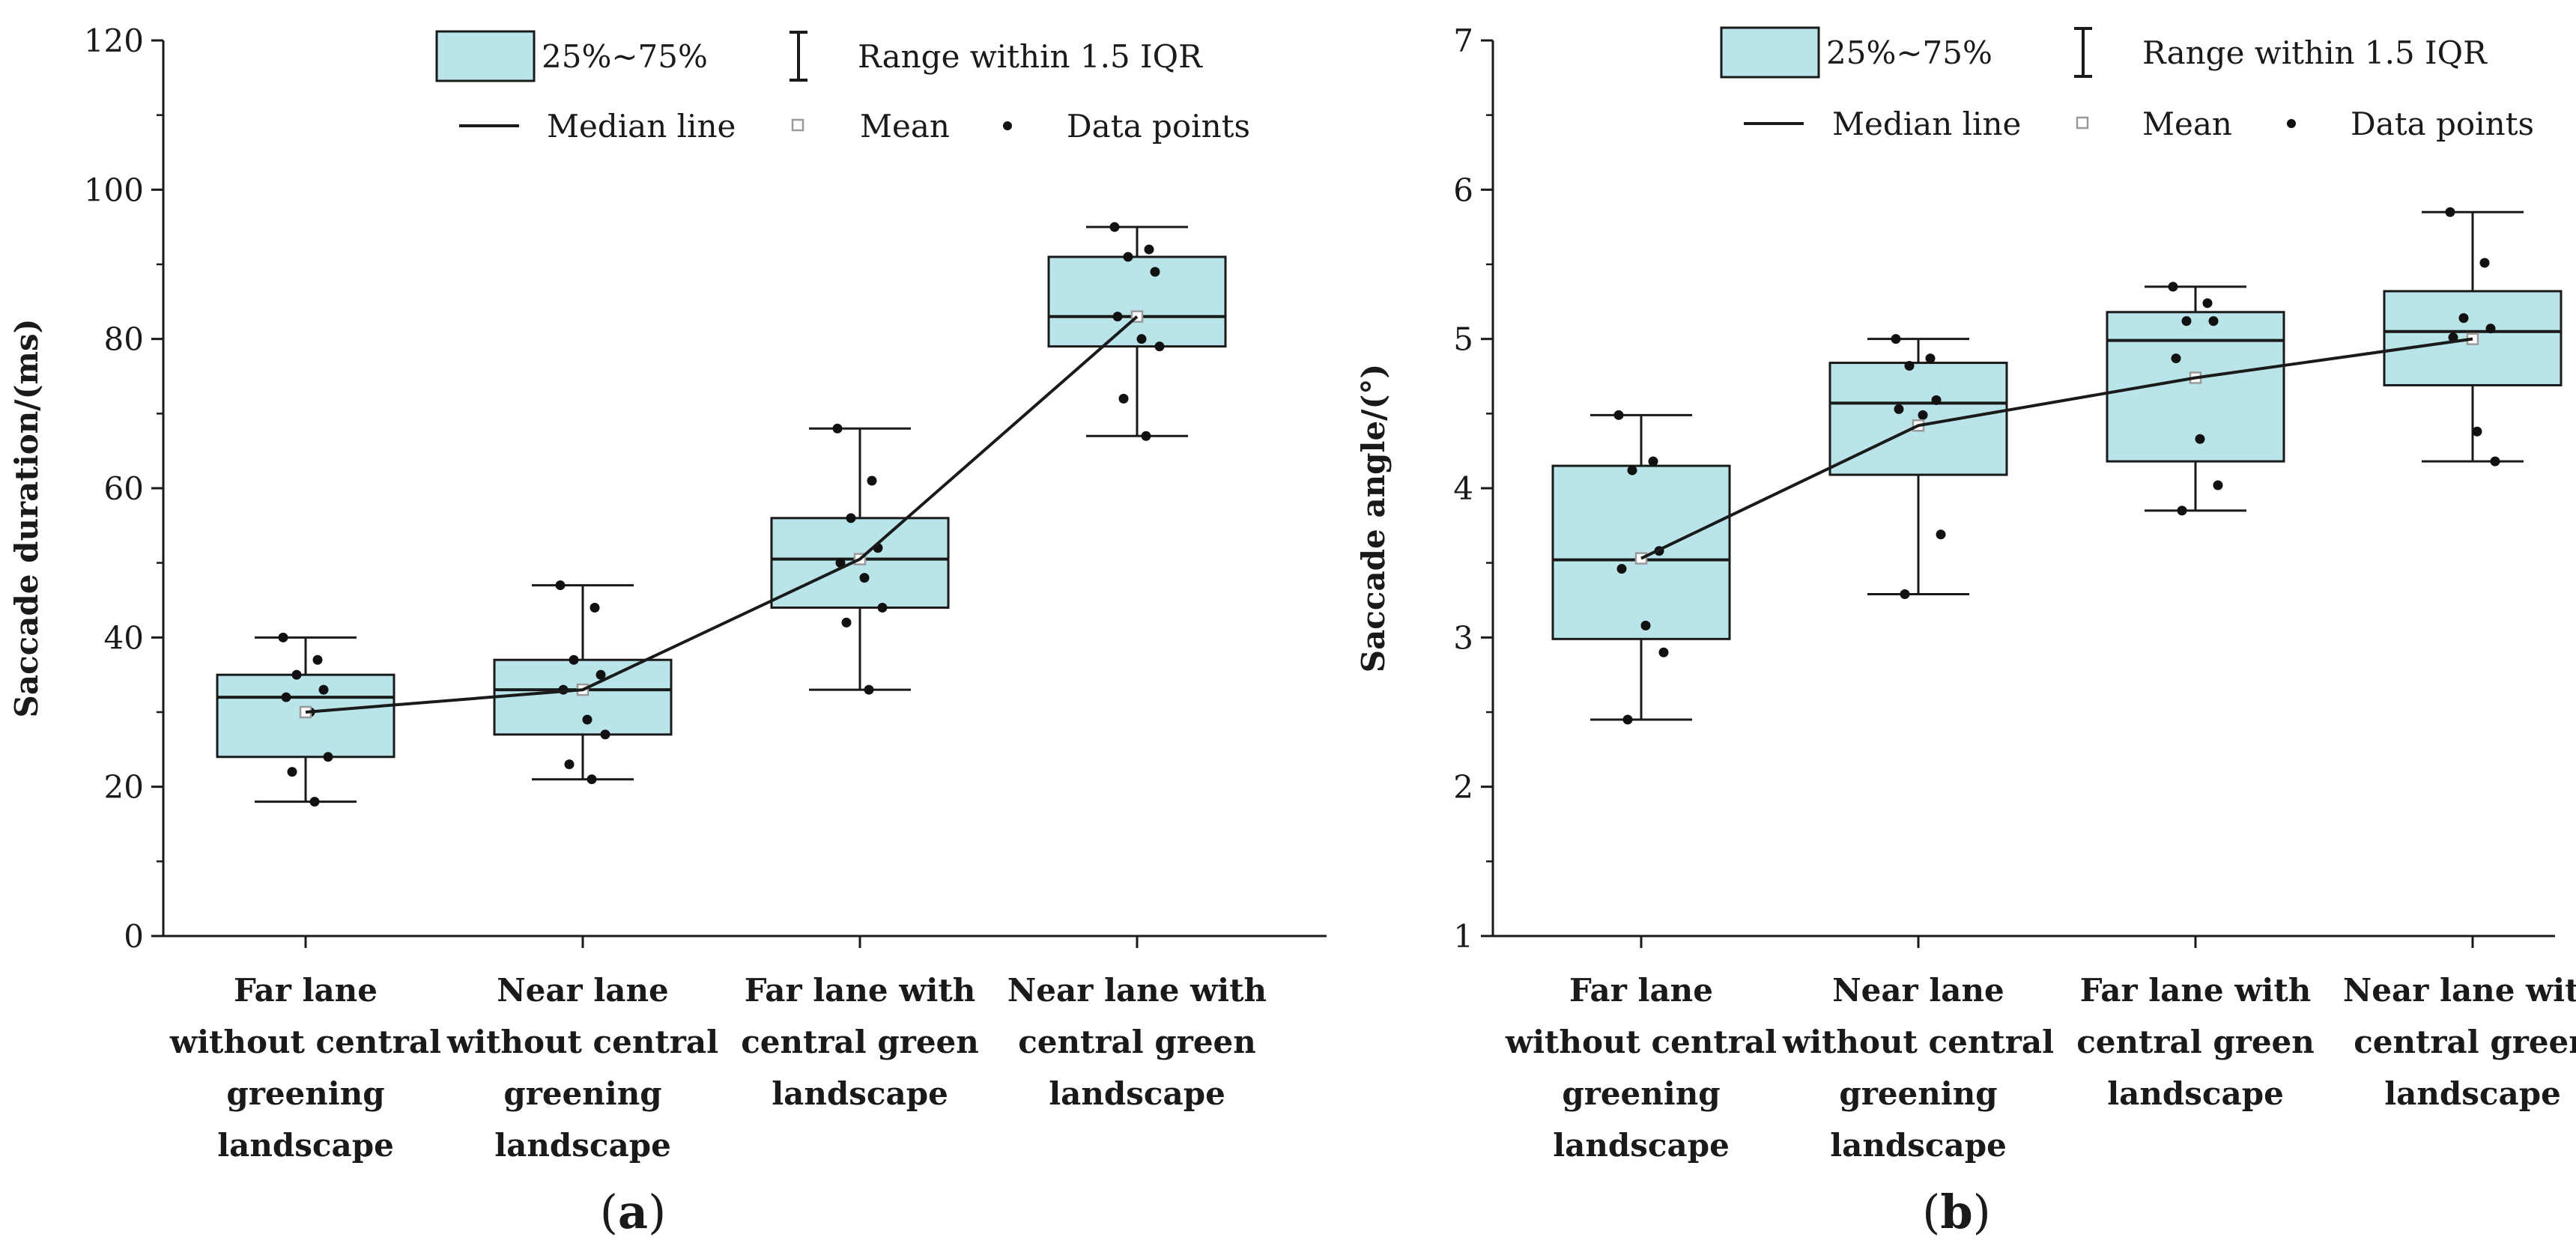 This screenshot has width=2576, height=1258. Describe the element at coordinates (114, 189) in the screenshot. I see `y-tick-label: 100` at that location.